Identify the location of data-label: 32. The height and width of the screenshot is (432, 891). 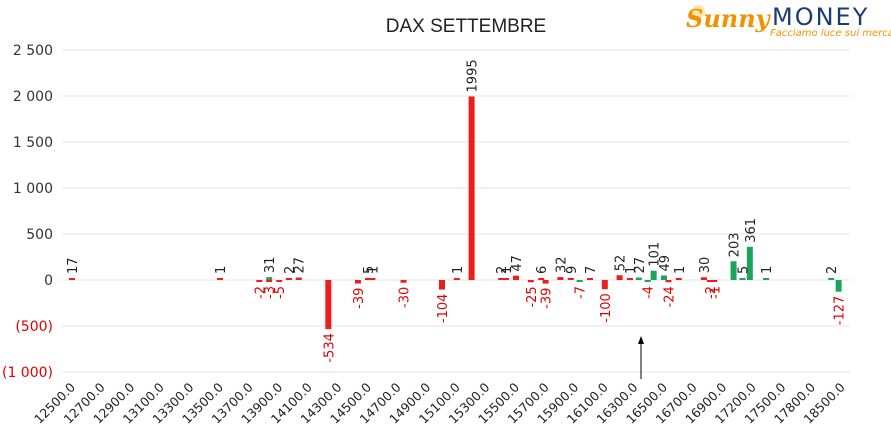
(561, 265).